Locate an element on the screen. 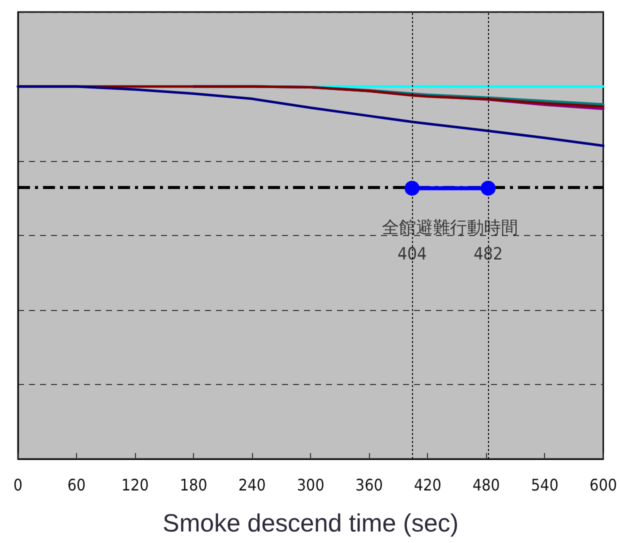  x-axis-title: Smoke descend time (sec) is located at coordinates (310, 524).